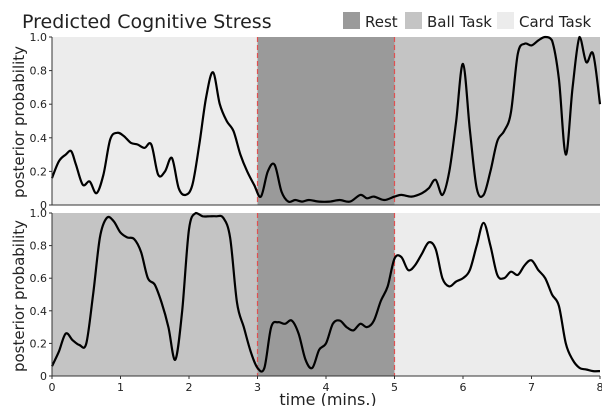 The height and width of the screenshot is (406, 602). I want to click on legend-swatch-card-task, so click(505, 20).